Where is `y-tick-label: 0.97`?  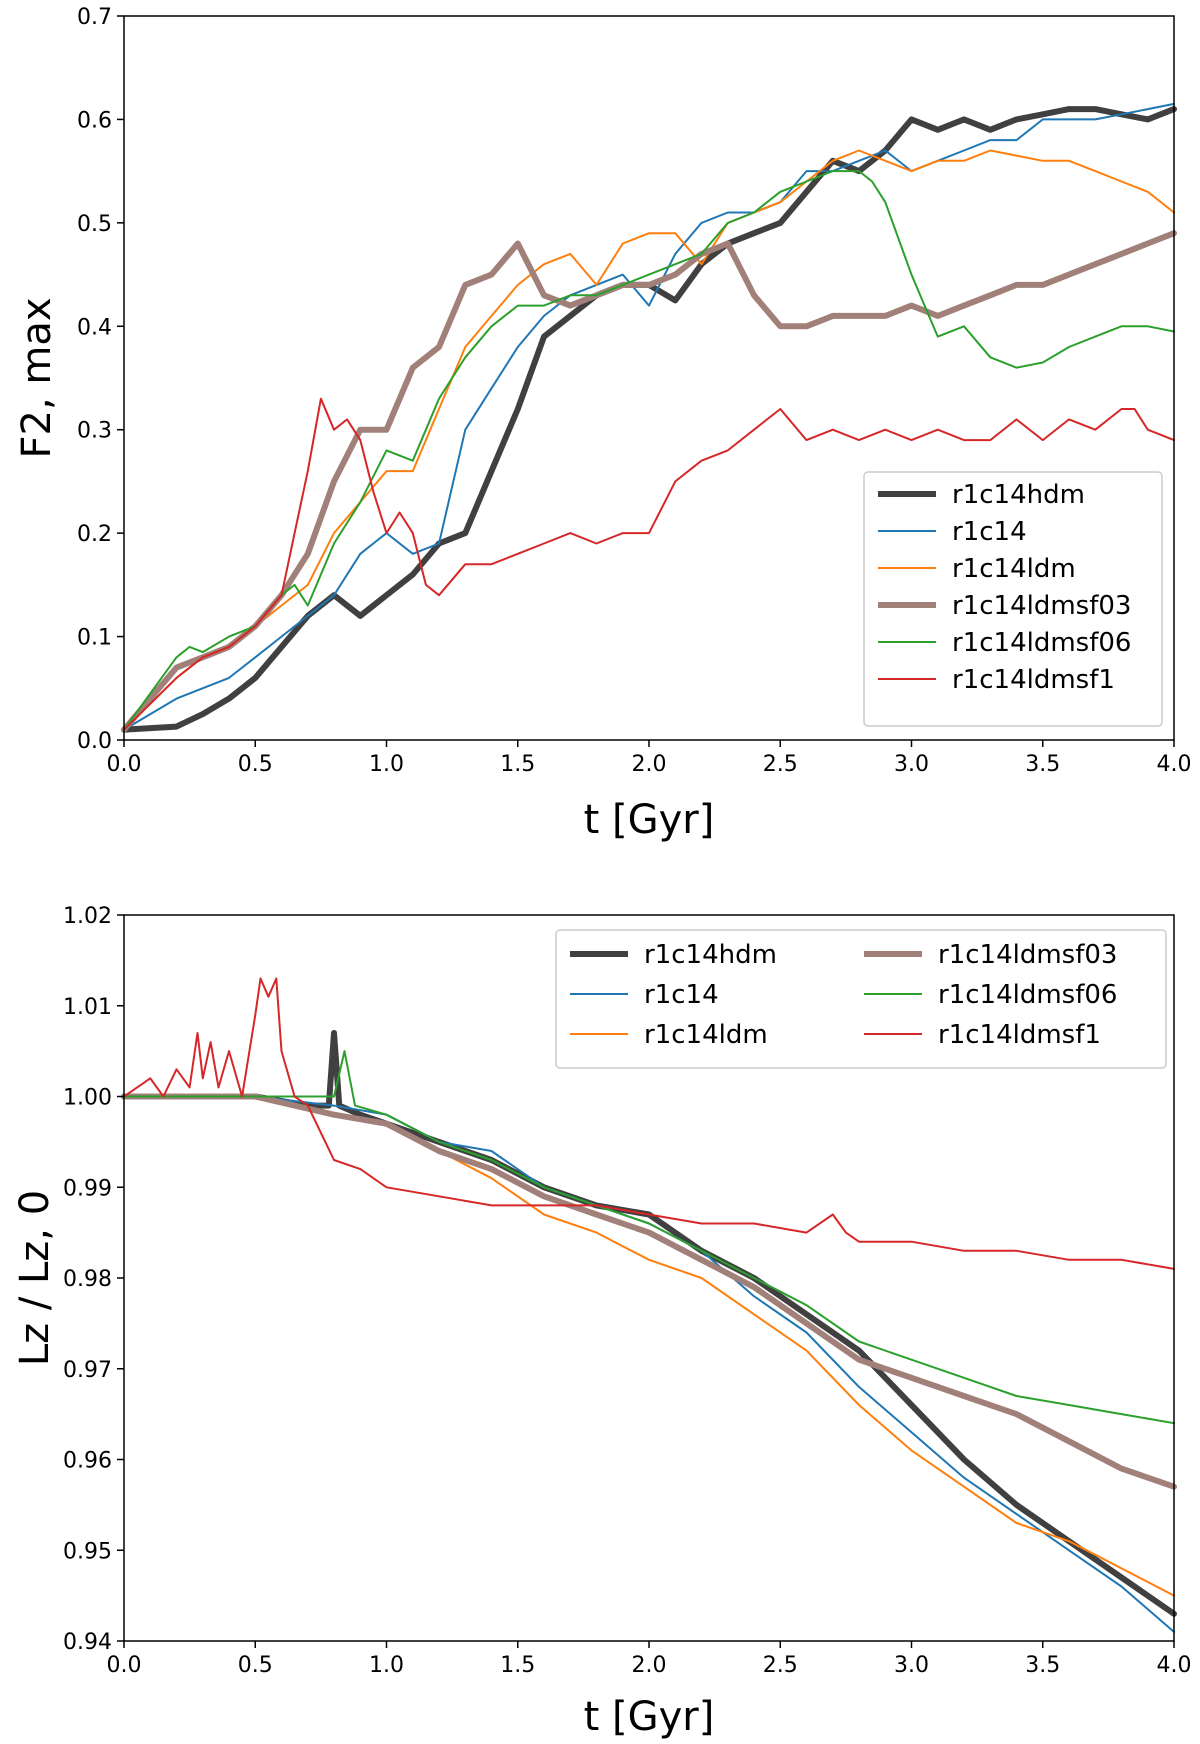
y-tick-label: 0.97 is located at coordinates (87, 1370).